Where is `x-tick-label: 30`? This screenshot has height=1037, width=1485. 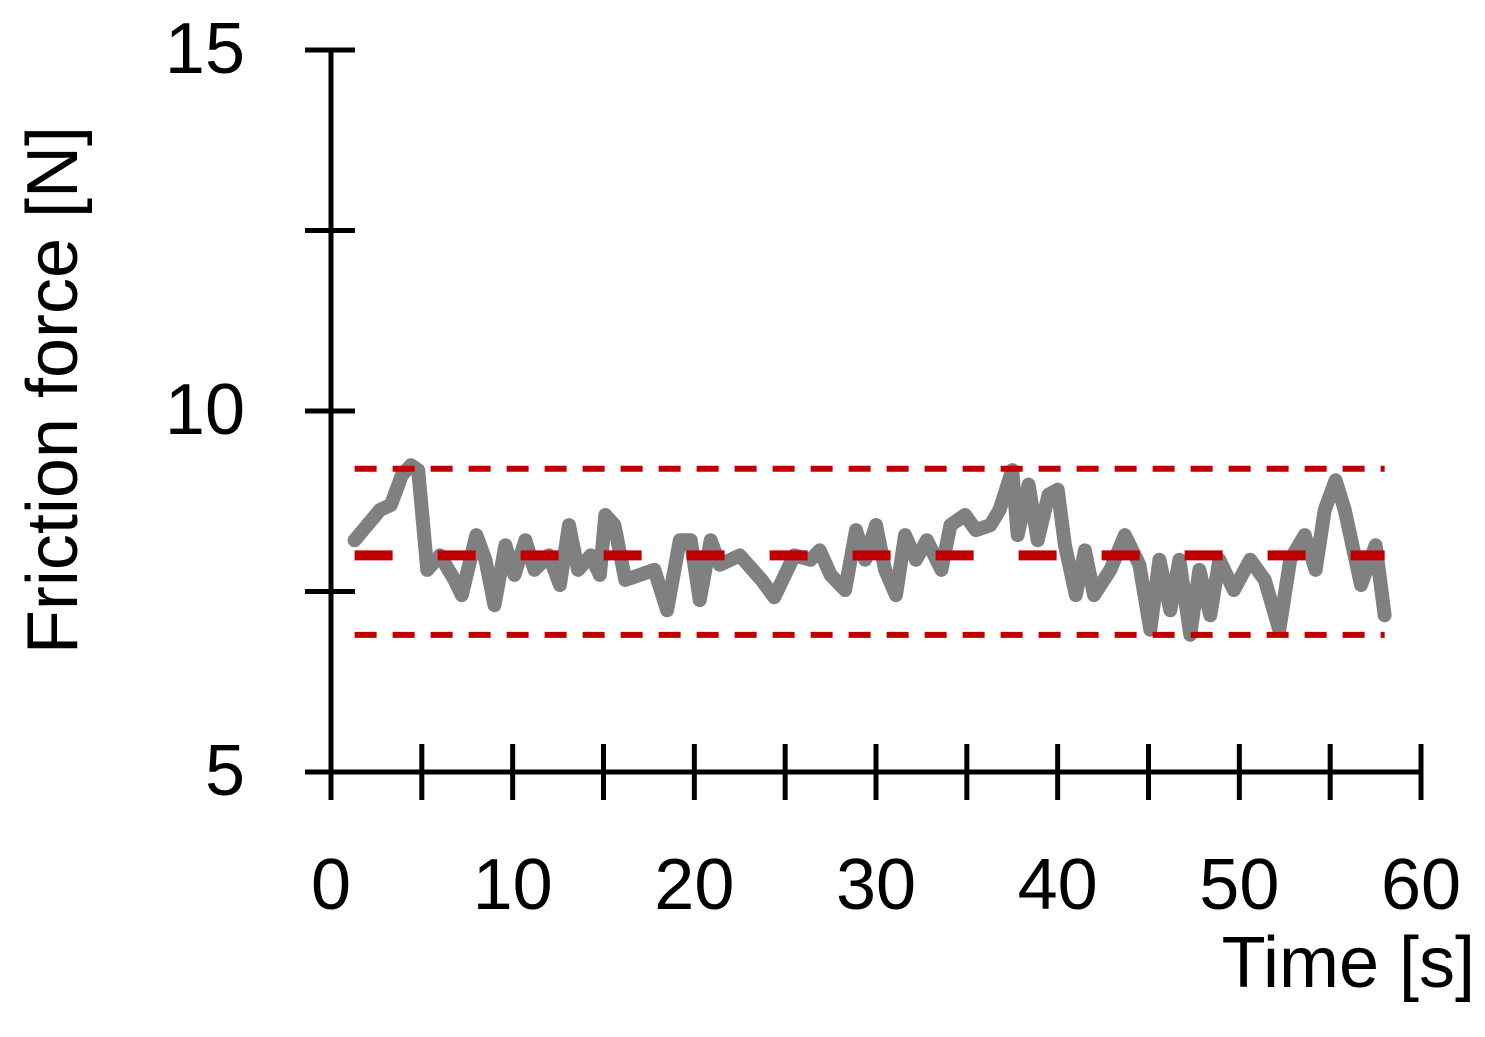
x-tick-label: 30 is located at coordinates (876, 885).